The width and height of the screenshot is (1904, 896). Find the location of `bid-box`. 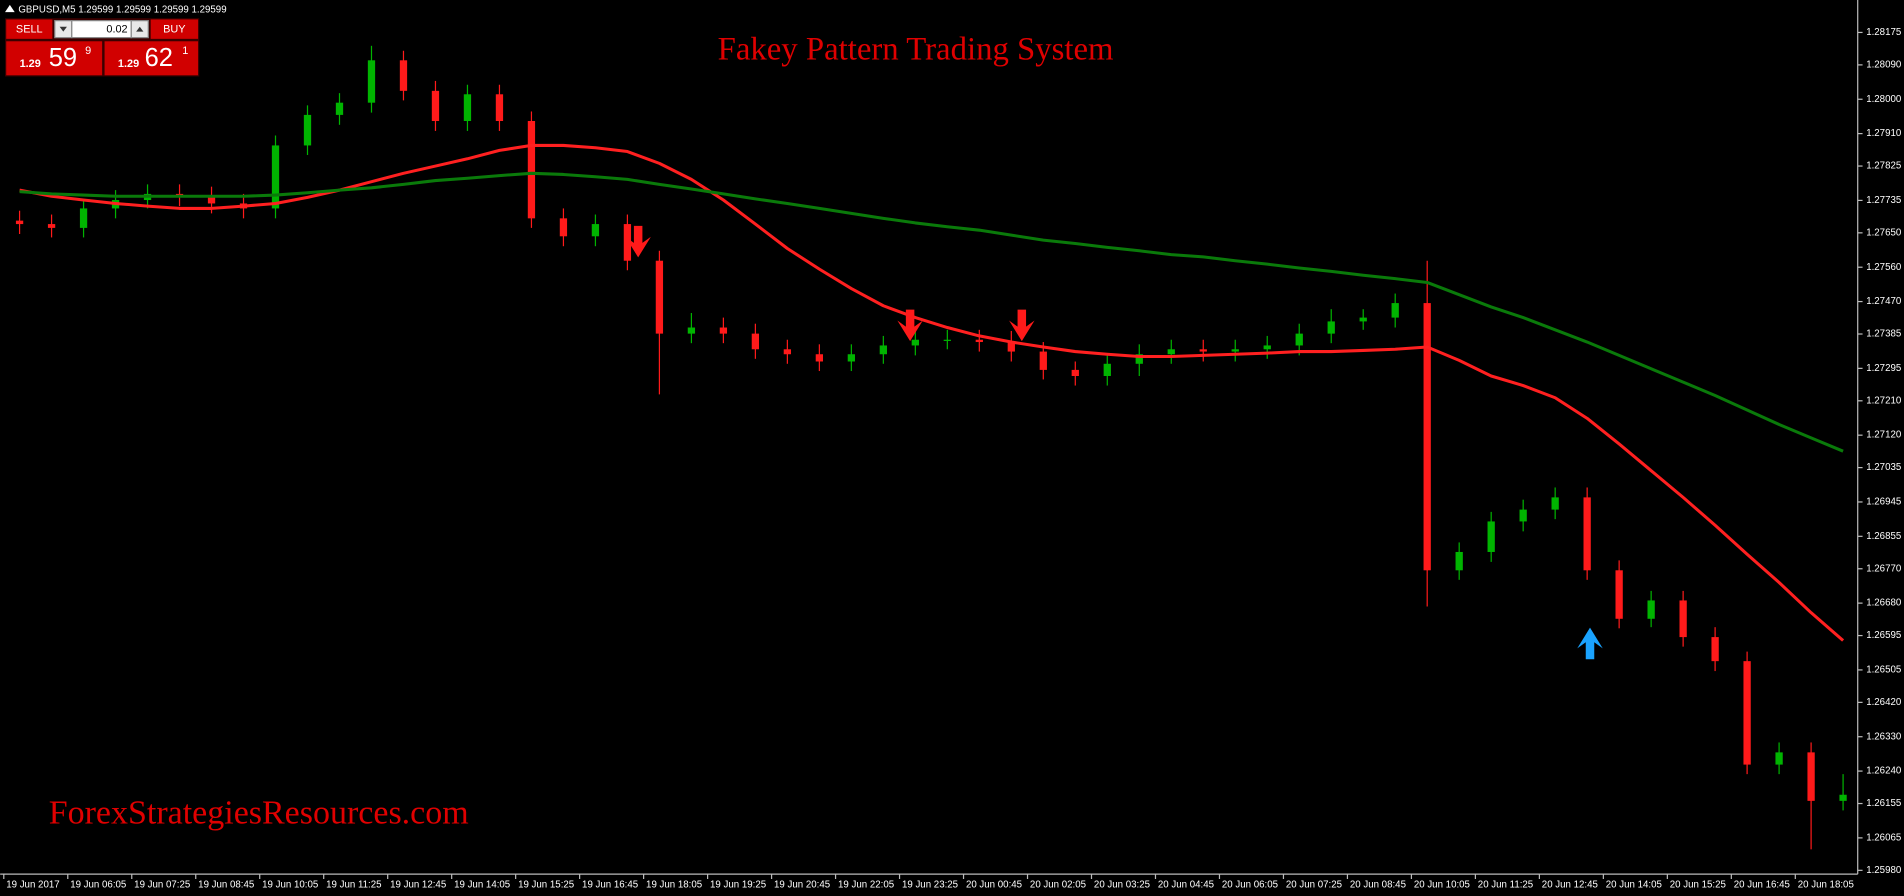

bid-box is located at coordinates (54, 58).